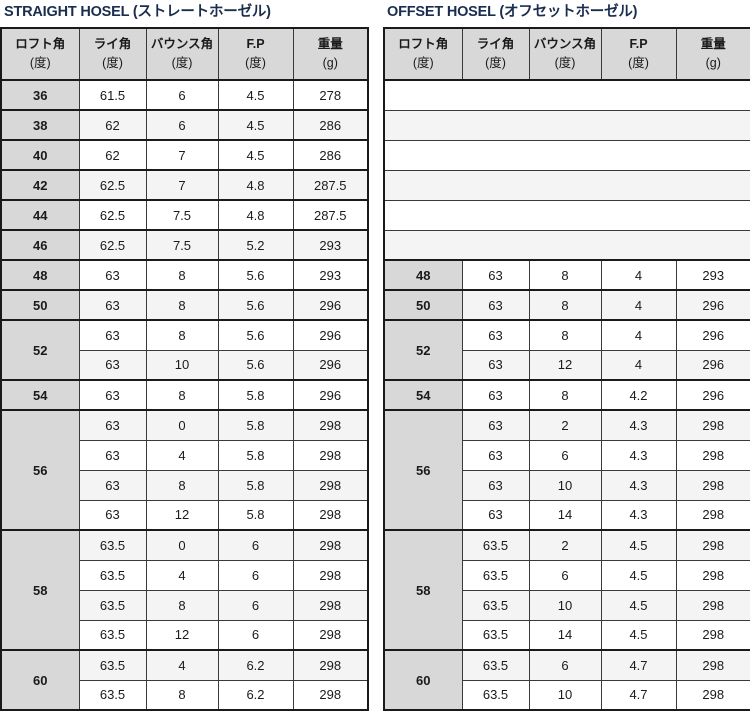 This screenshot has height=721, width=750. What do you see at coordinates (182, 545) in the screenshot?
I see `bounce-cell: 0` at bounding box center [182, 545].